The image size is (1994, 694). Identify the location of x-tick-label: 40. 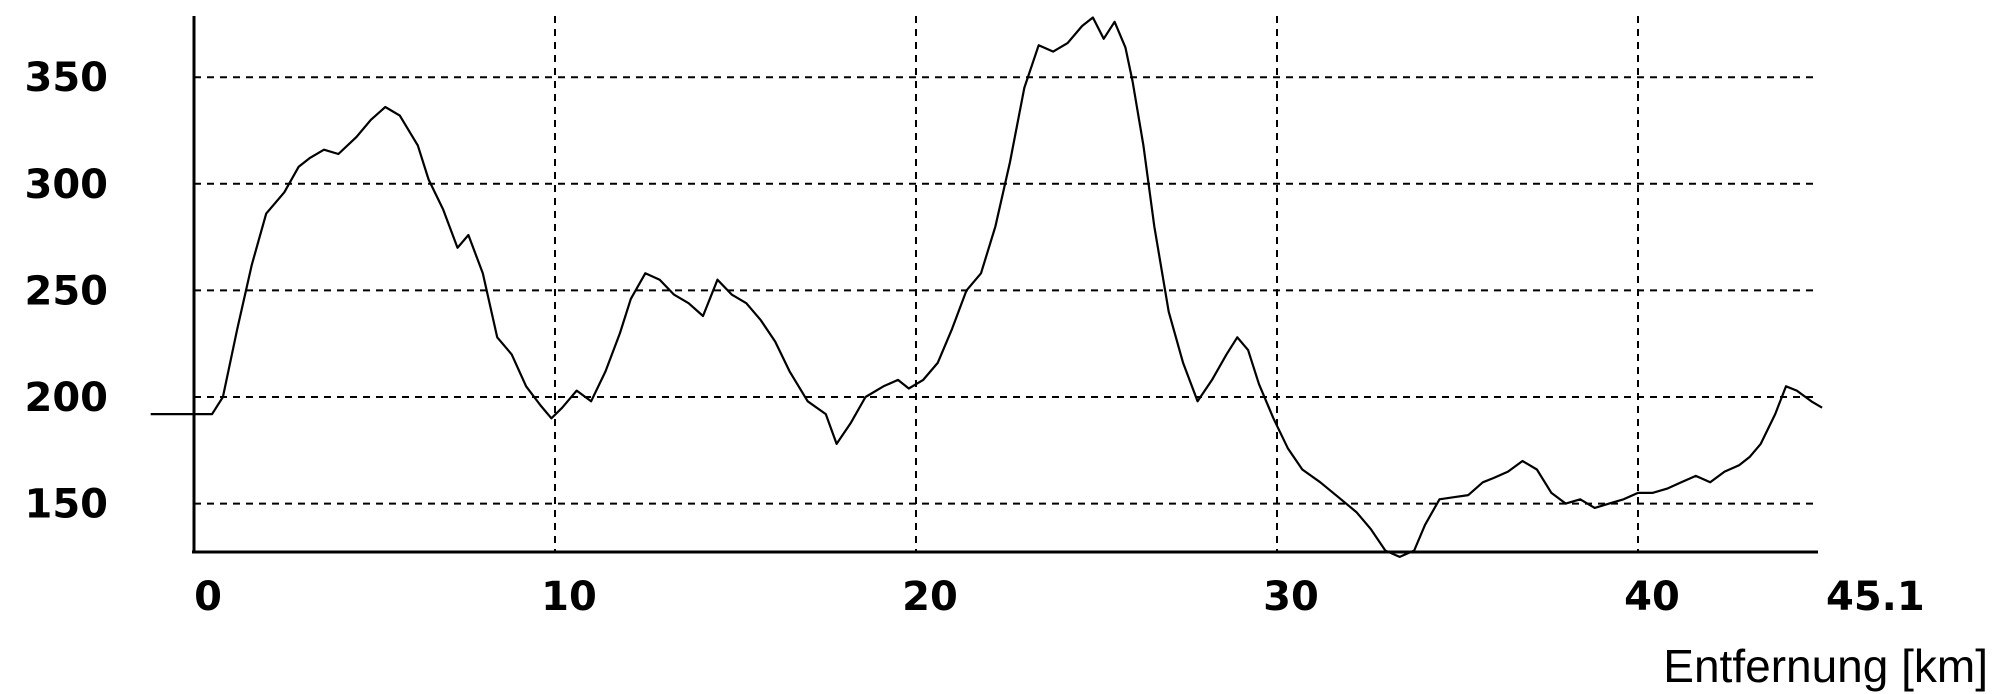
(1652, 597).